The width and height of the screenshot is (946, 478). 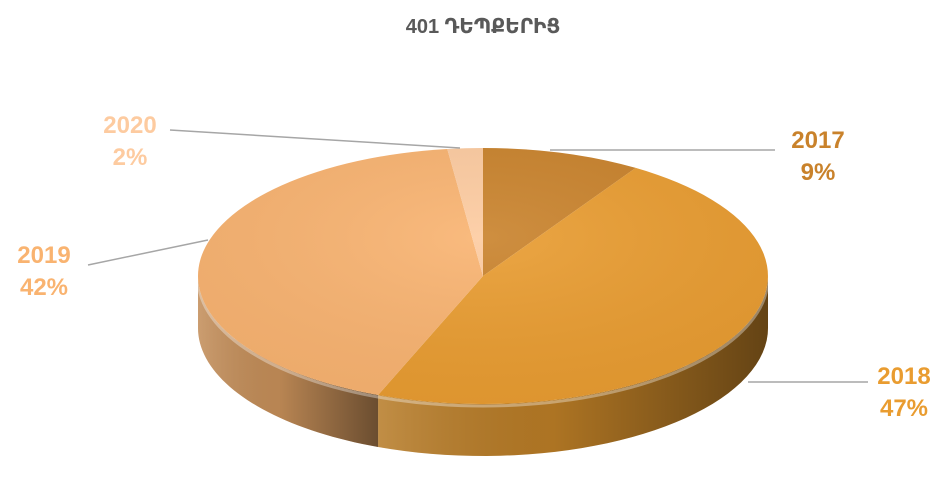 I want to click on slice-label-value-2018: 47%, so click(x=904, y=408).